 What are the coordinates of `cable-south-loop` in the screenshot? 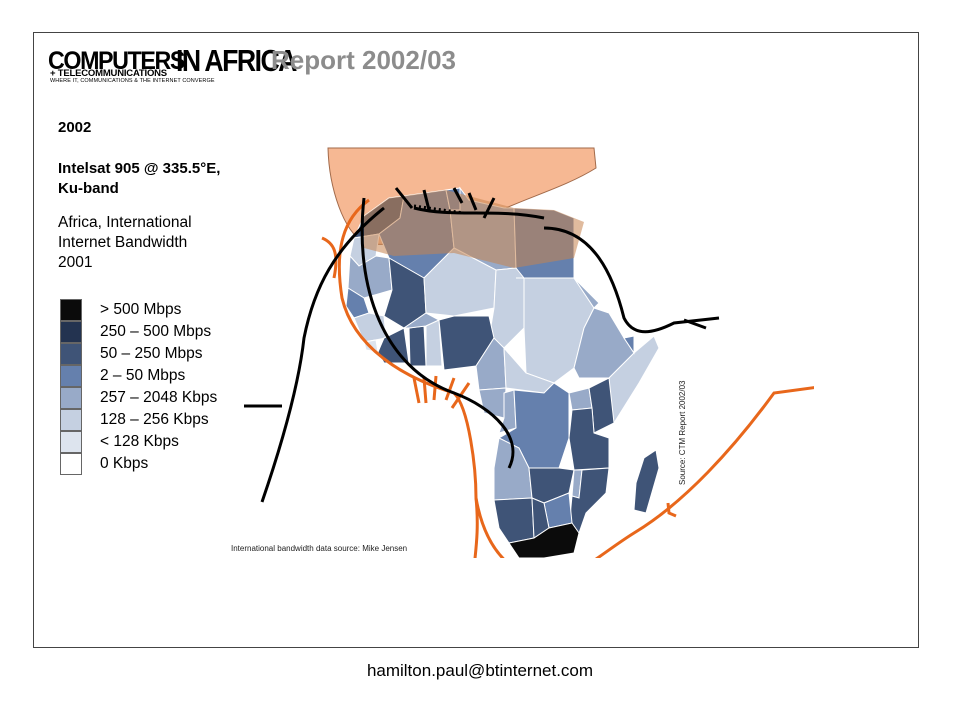 It's located at (644, 472).